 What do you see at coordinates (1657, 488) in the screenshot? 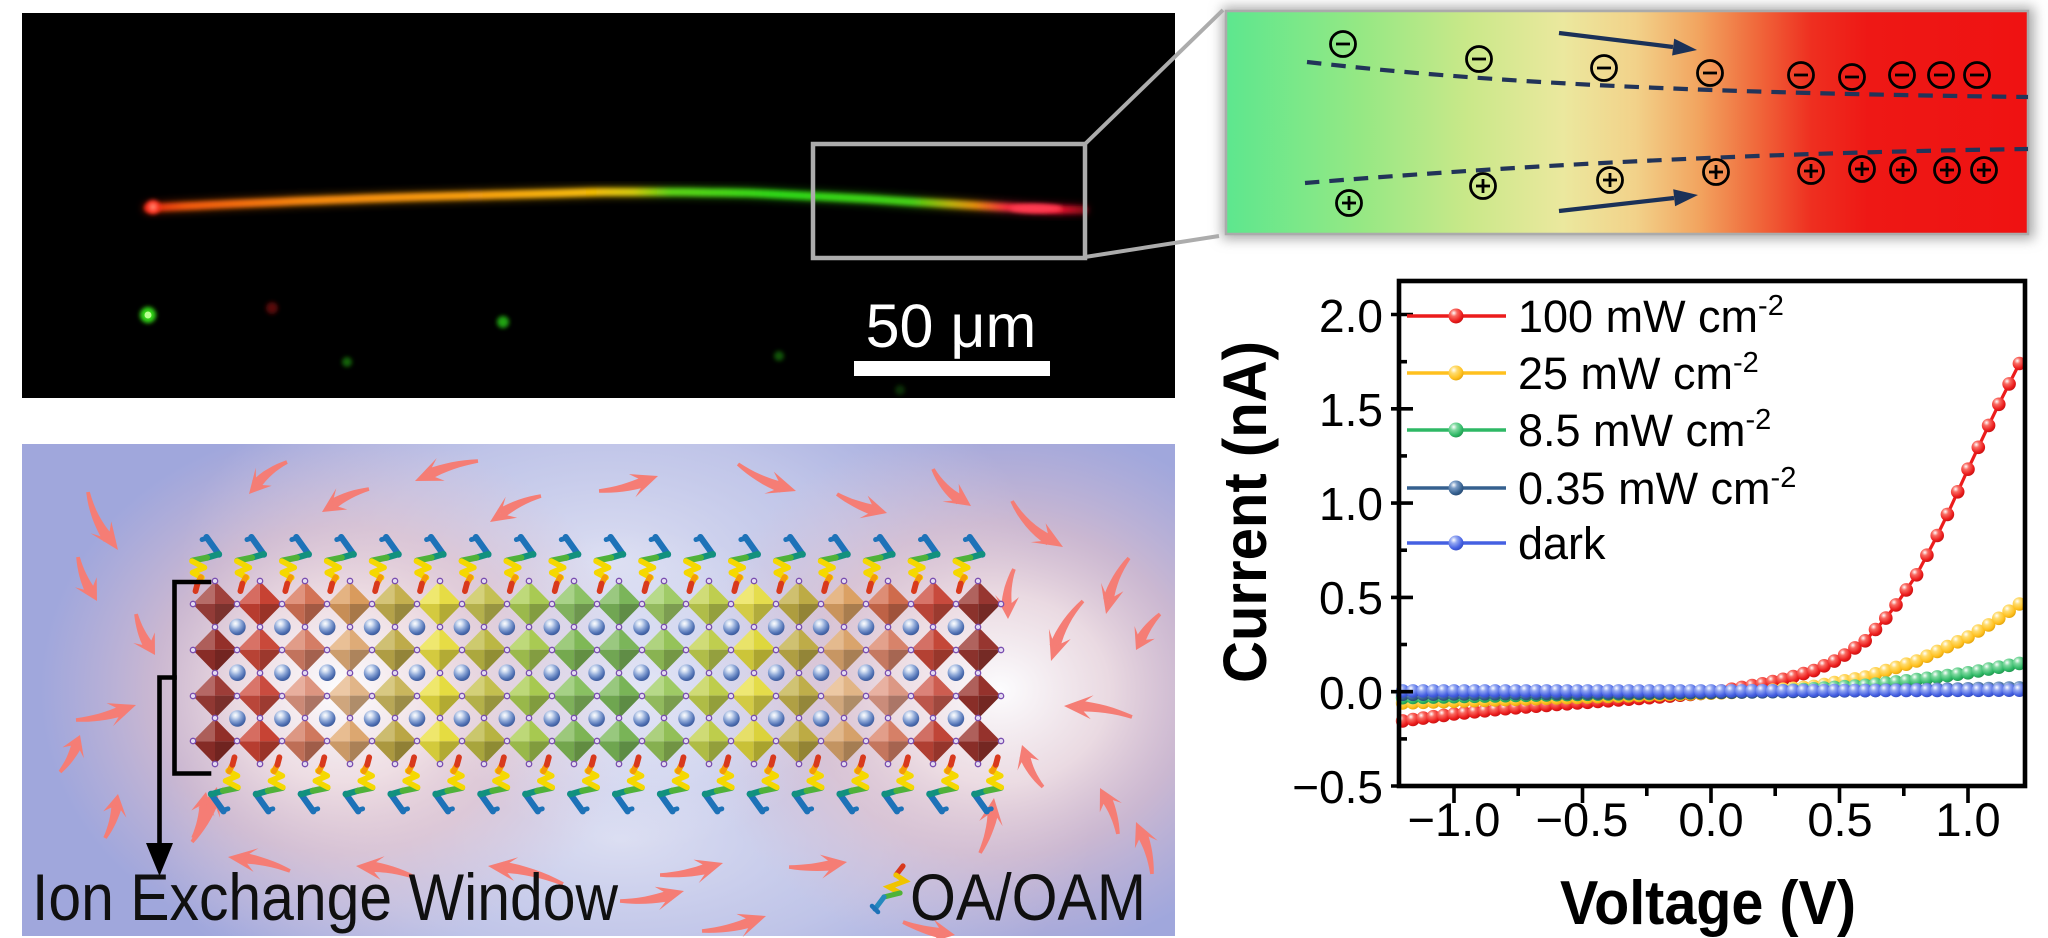
I see `svg-text: 0.35 mW cm-2` at bounding box center [1657, 488].